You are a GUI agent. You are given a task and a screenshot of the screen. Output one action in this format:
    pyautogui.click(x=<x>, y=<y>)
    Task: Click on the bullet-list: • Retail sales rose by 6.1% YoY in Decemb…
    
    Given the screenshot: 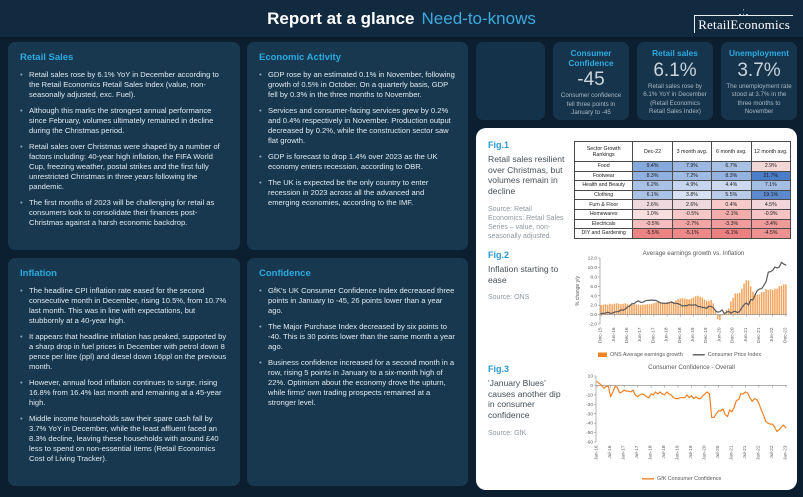 What is the action you would take?
    pyautogui.click(x=124, y=149)
    